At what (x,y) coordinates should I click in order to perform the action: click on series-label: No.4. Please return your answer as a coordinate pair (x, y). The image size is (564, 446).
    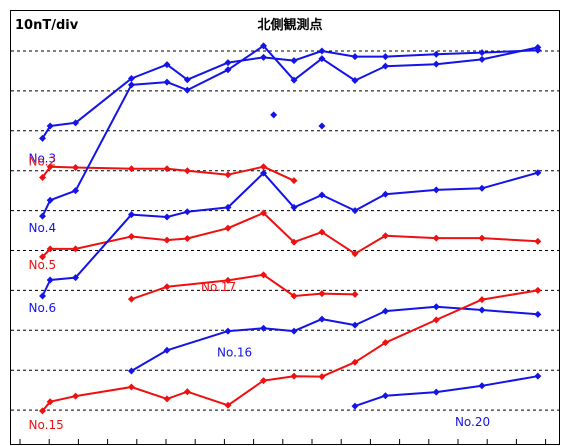
    Looking at the image, I should click on (43, 228).